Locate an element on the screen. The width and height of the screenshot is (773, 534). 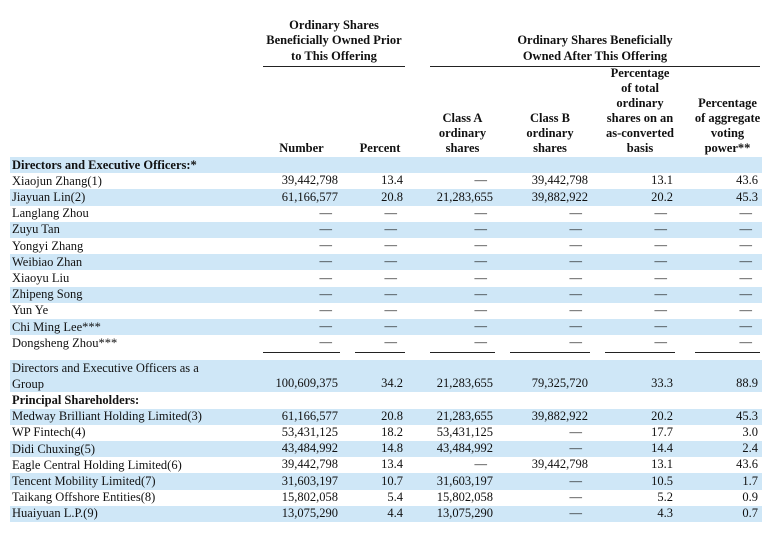
row-label: Medway Brilliant Holding Limited(3) is located at coordinates (107, 416).